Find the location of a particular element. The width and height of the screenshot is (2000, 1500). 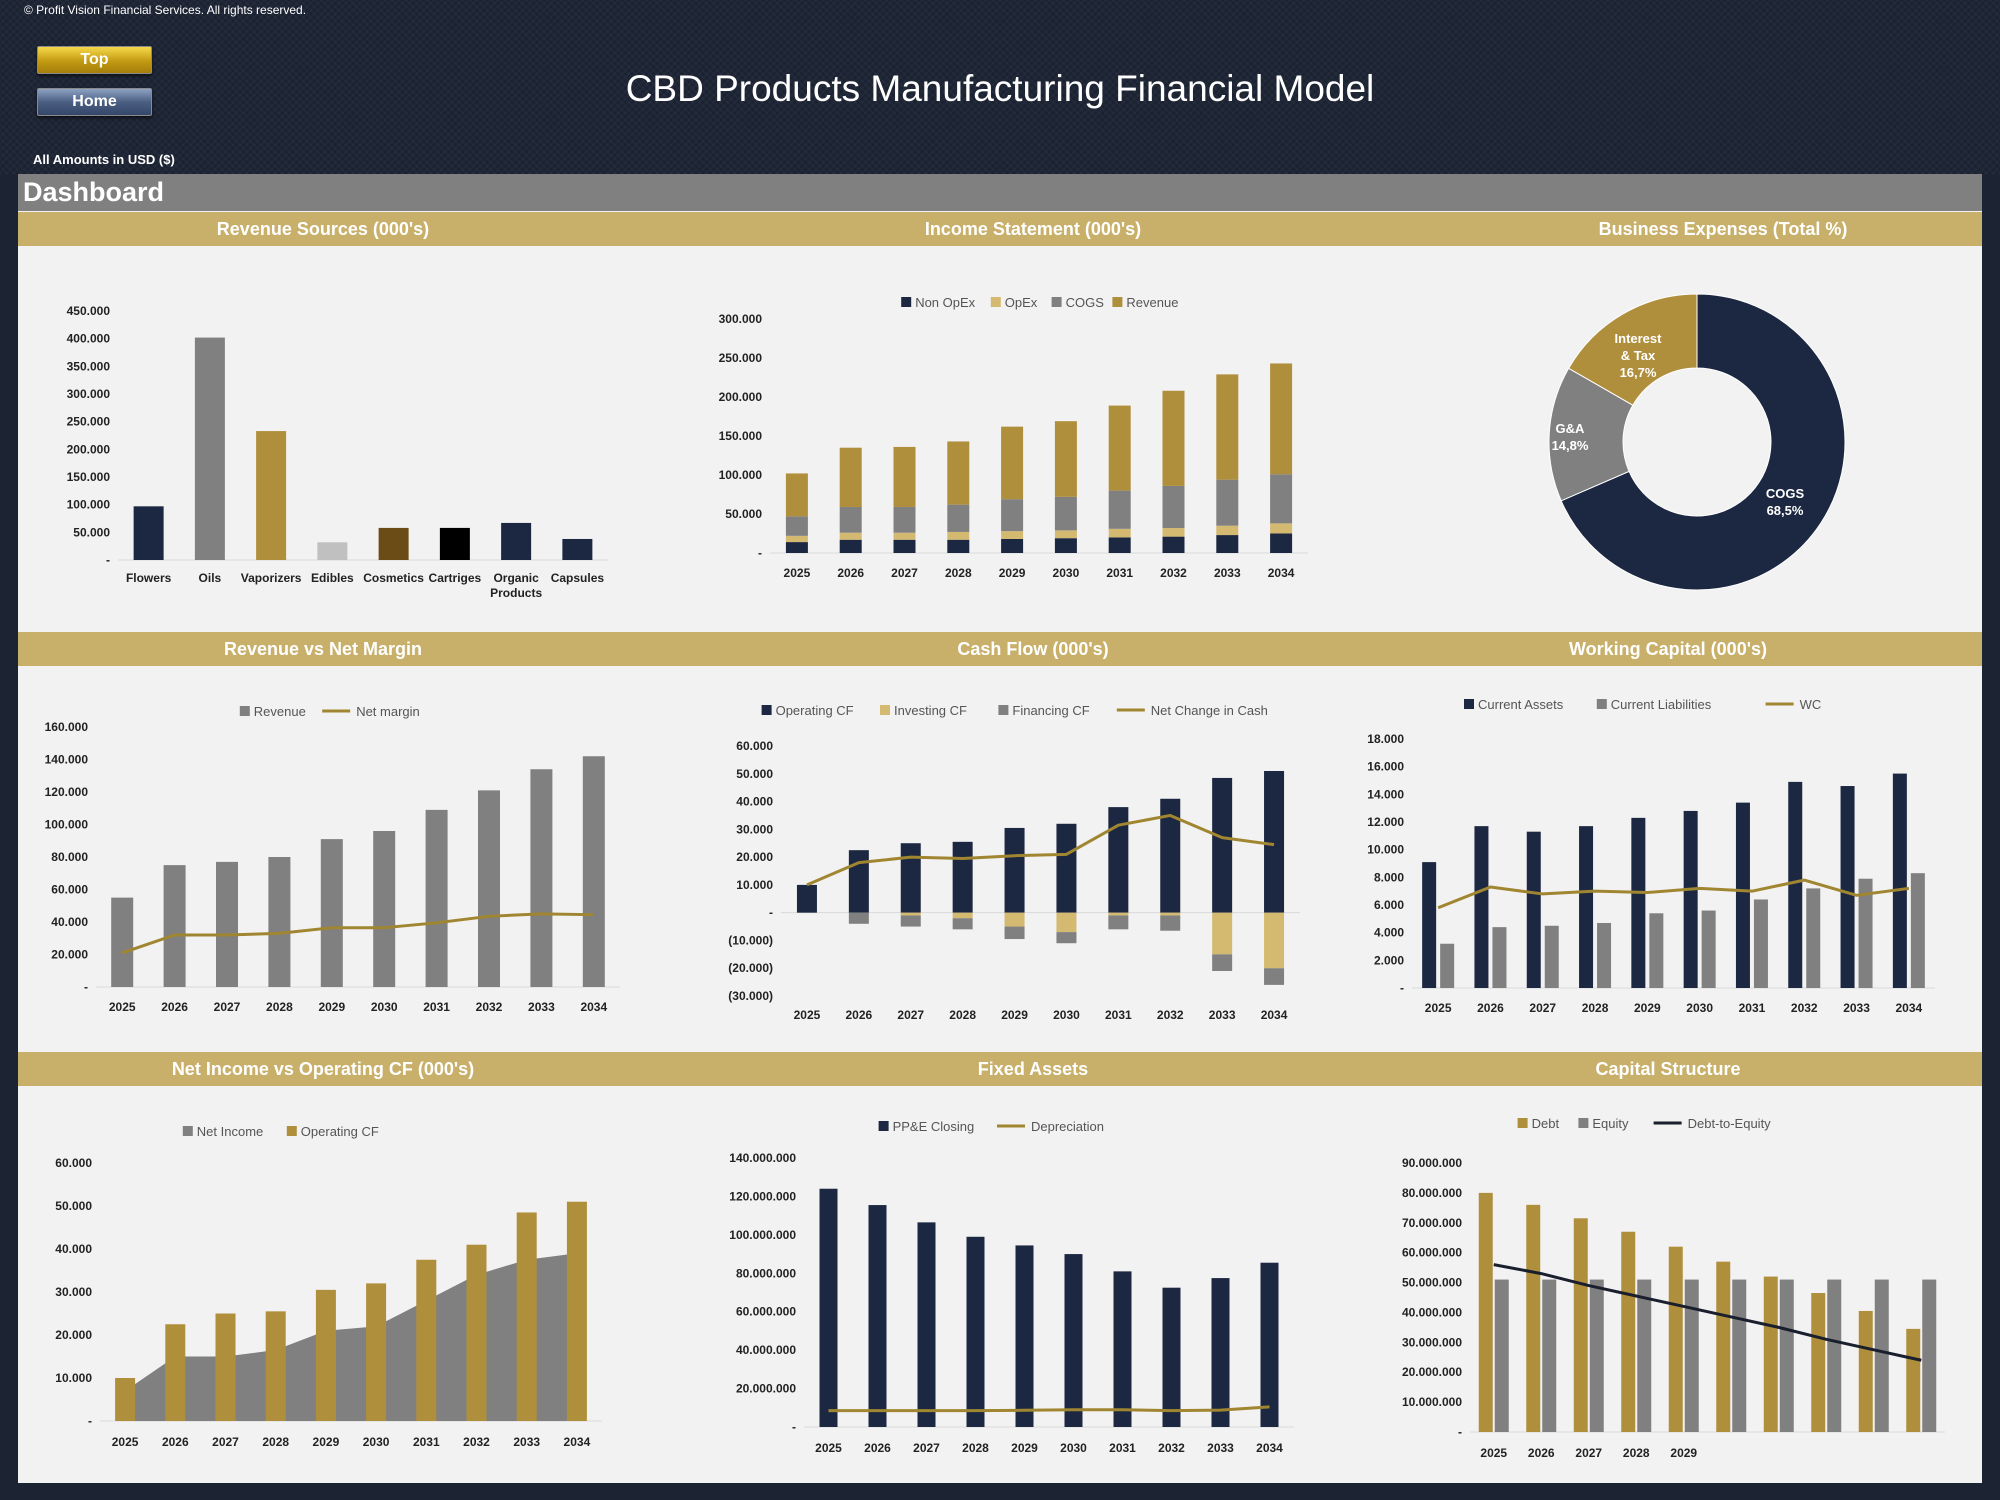

bar-investing-cf-2034 is located at coordinates (1274, 940).